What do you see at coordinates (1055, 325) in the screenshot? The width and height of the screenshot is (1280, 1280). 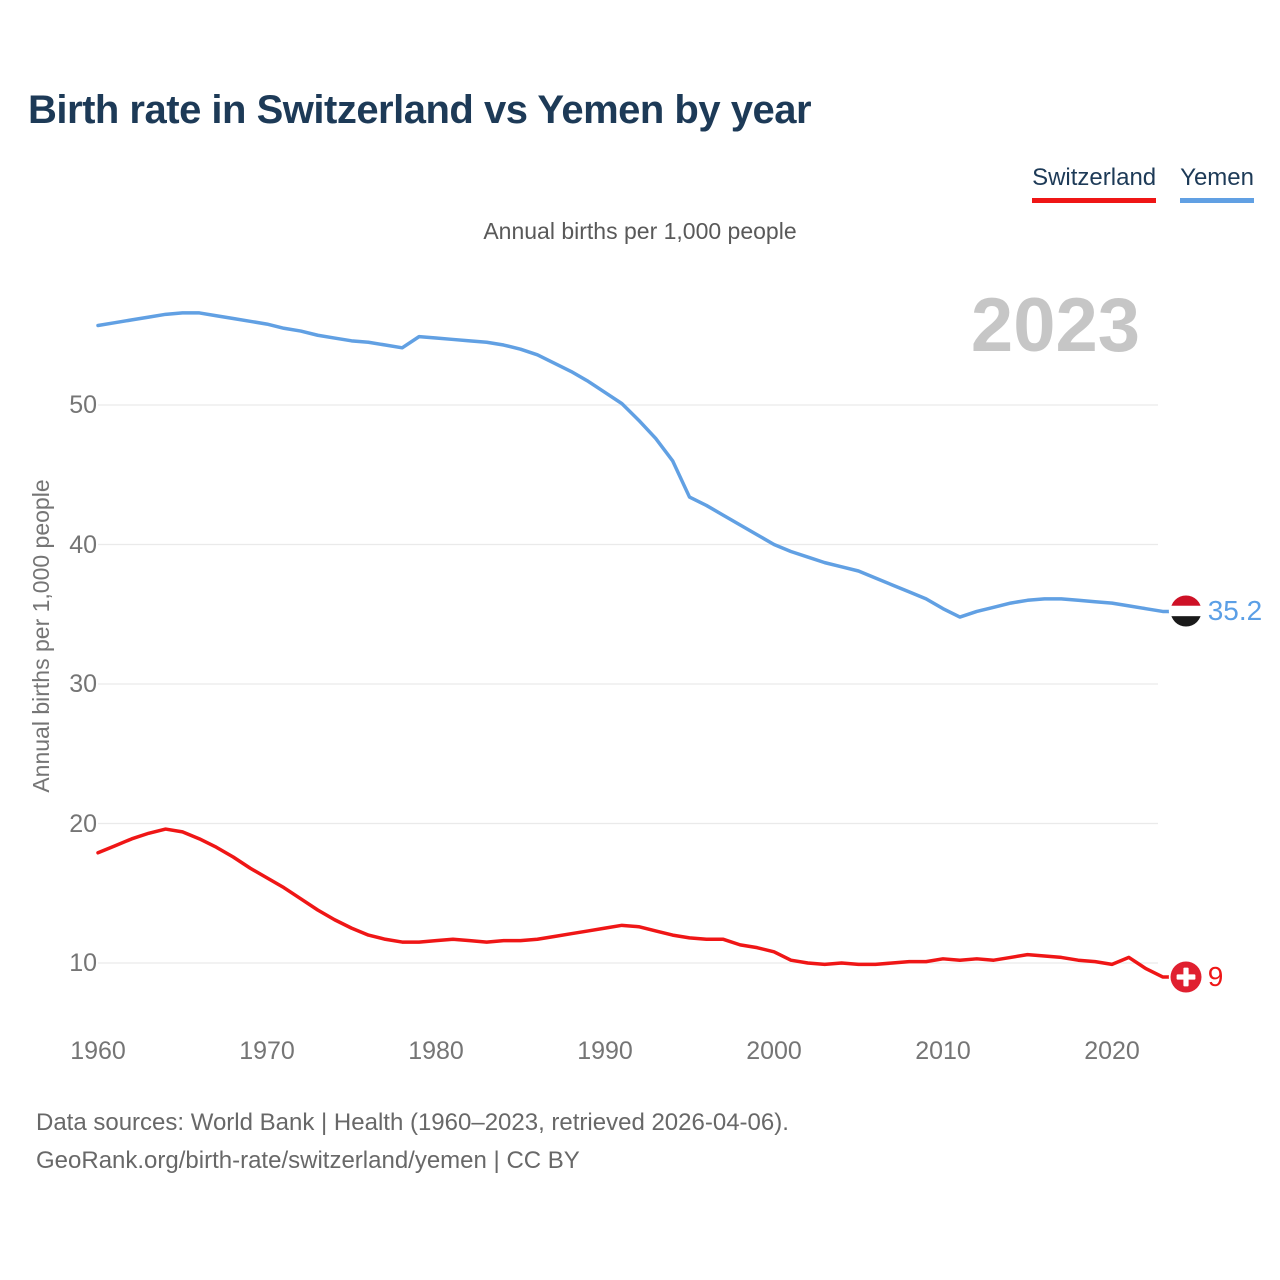 I see `watermark-year: 2023` at bounding box center [1055, 325].